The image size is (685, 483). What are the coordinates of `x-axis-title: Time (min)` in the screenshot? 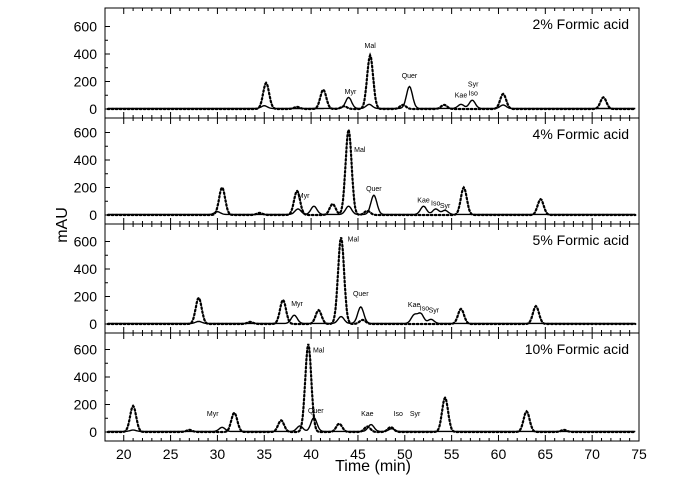 It's located at (373, 466).